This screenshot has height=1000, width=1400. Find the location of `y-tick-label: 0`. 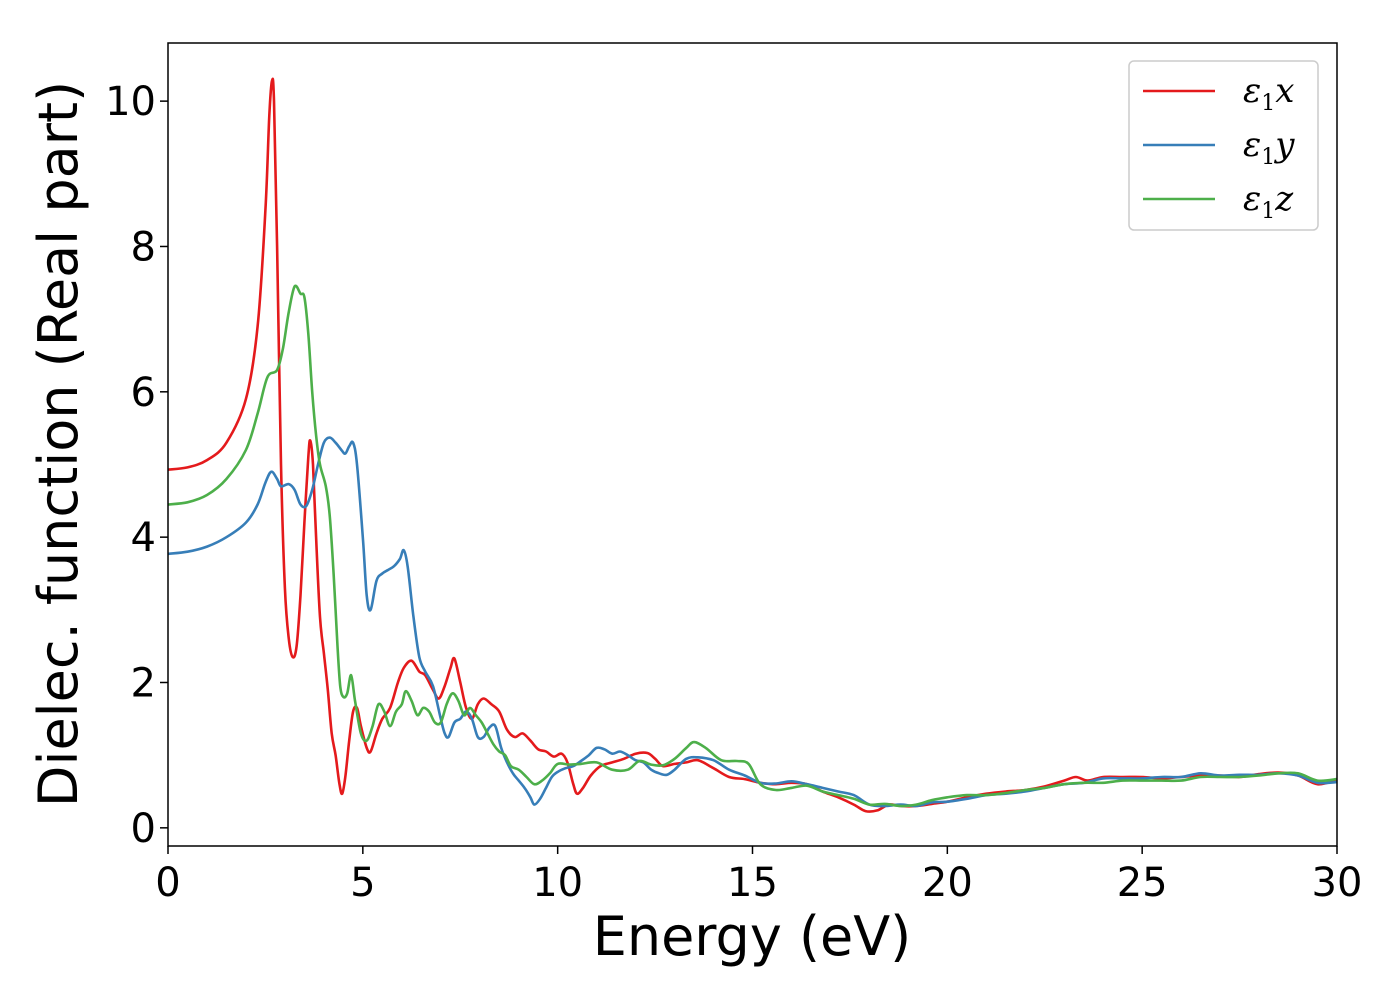

y-tick-label: 0 is located at coordinates (143, 829).